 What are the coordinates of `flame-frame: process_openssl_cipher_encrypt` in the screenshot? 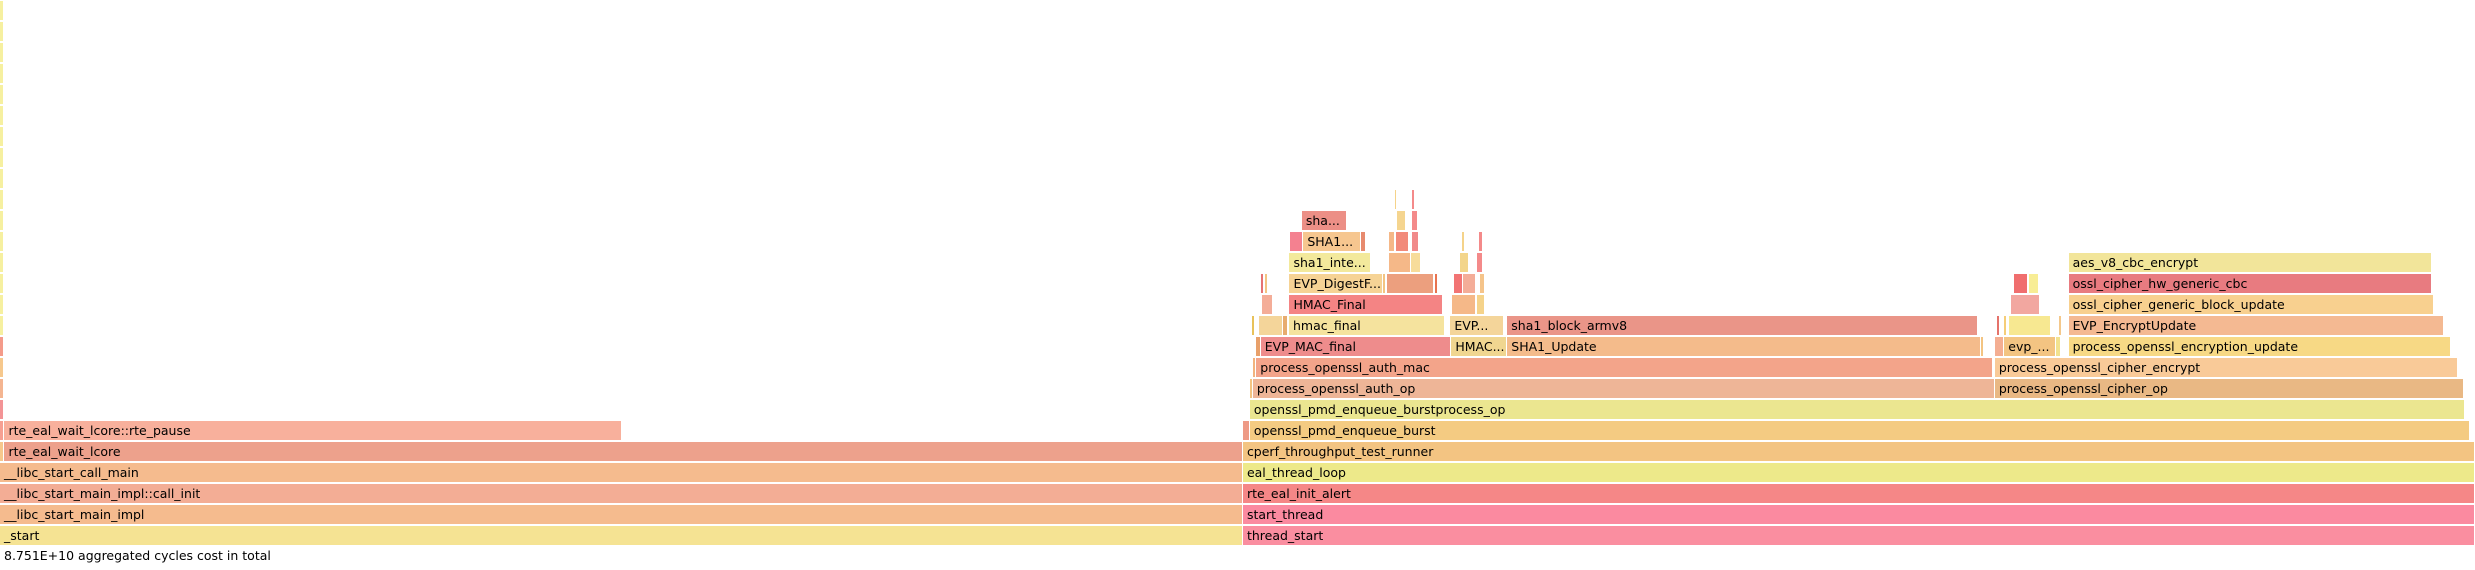 It's located at (2226, 367).